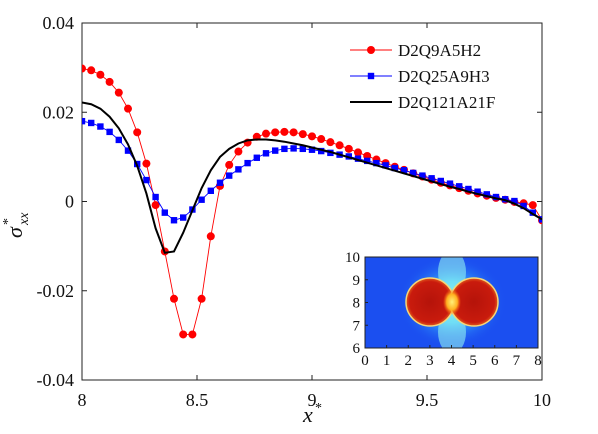  I want to click on x-tick-label: 8.5, so click(197, 400).